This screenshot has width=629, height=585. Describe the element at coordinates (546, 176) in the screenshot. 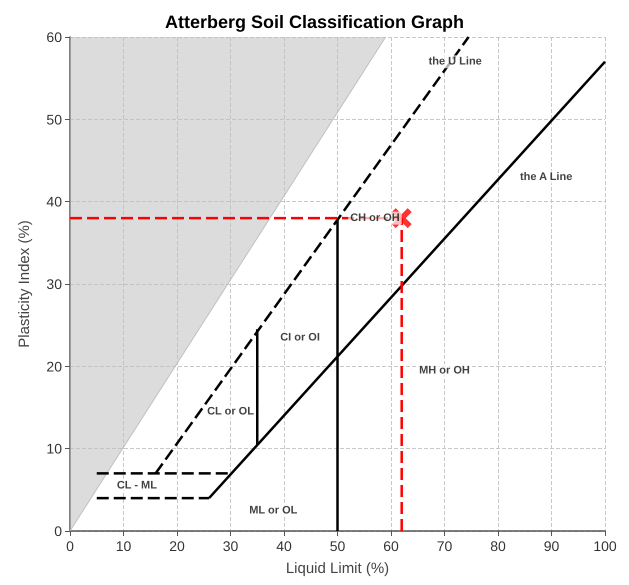

I see `annotation: the A Line` at that location.